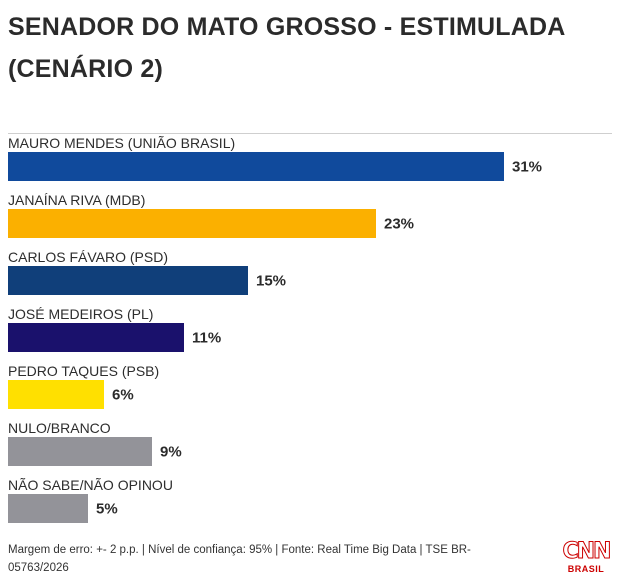 The width and height of the screenshot is (619, 584). I want to click on value-label: 31%, so click(527, 167).